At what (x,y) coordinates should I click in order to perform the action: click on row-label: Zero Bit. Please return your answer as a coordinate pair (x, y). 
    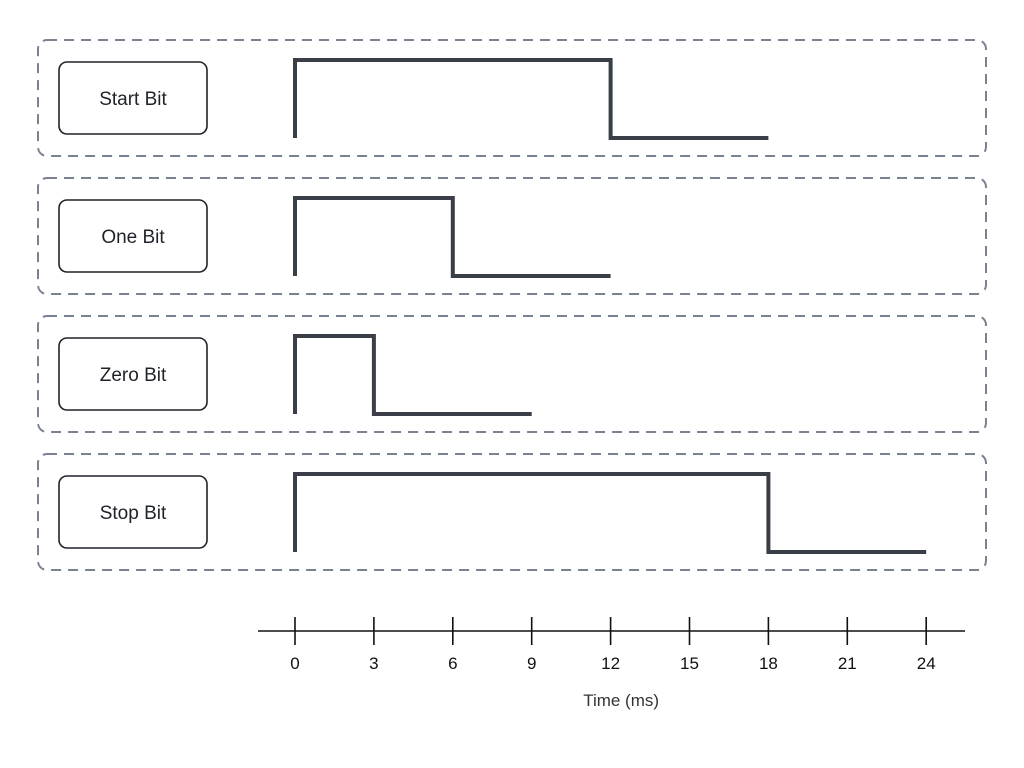
    Looking at the image, I should click on (133, 375).